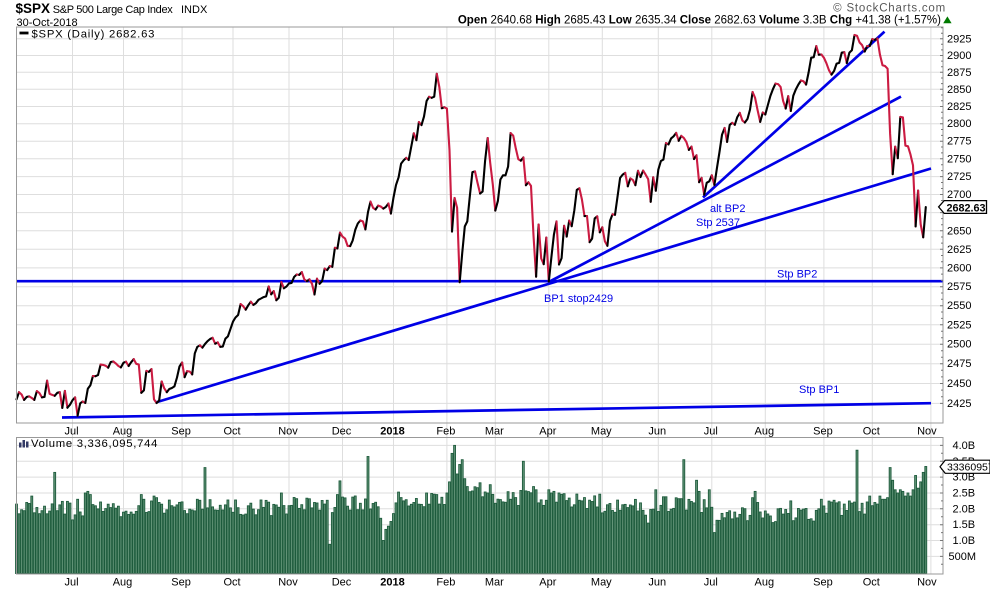 The height and width of the screenshot is (596, 990). I want to click on svg-text: 2550, so click(959, 306).